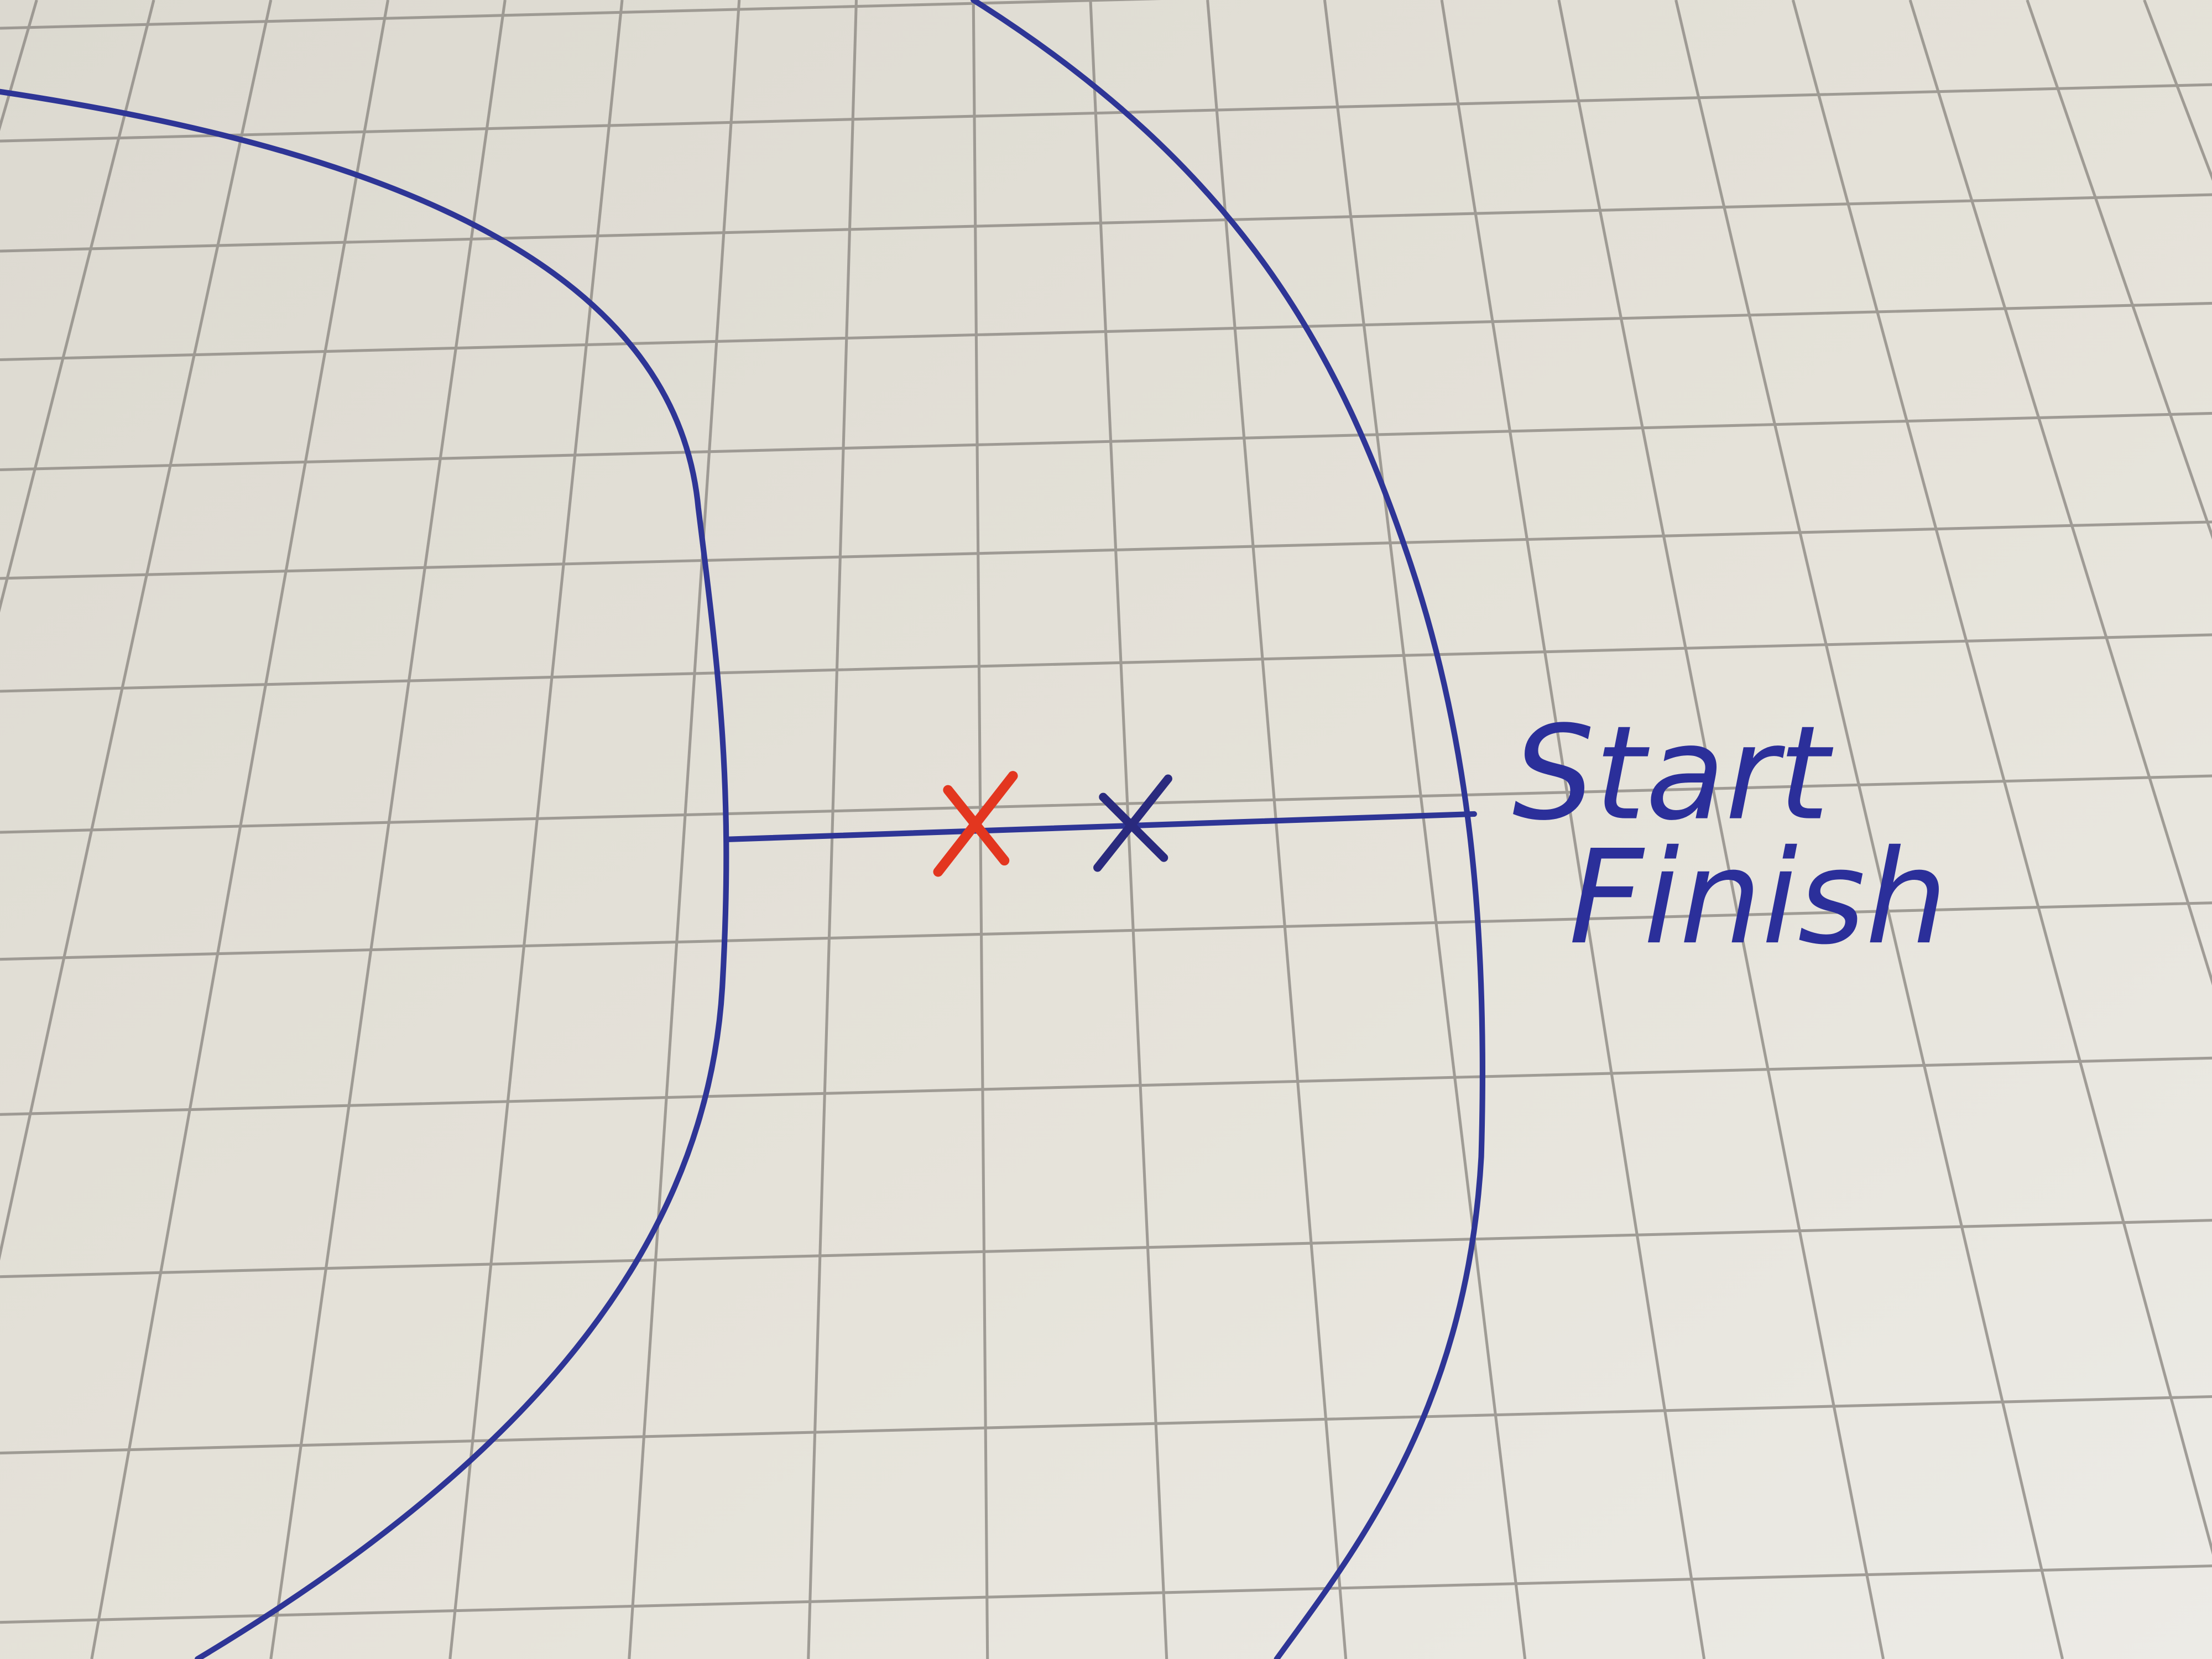  Describe the element at coordinates (976, 824) in the screenshot. I see `red-cross` at that location.